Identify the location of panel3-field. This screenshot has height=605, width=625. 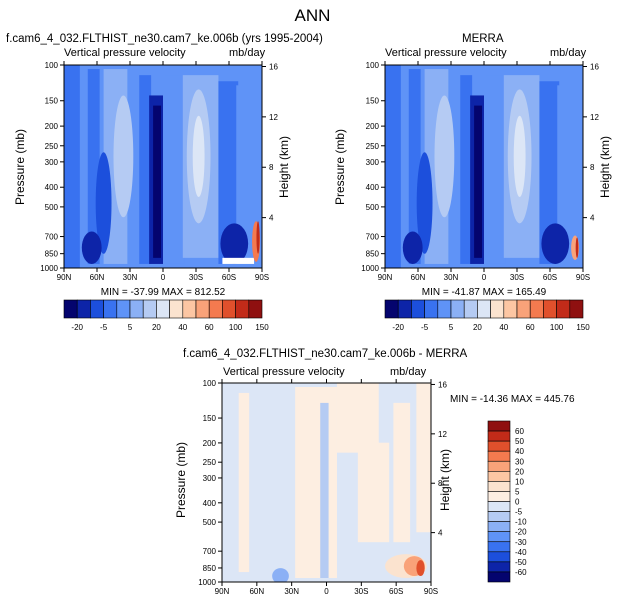
(326, 482).